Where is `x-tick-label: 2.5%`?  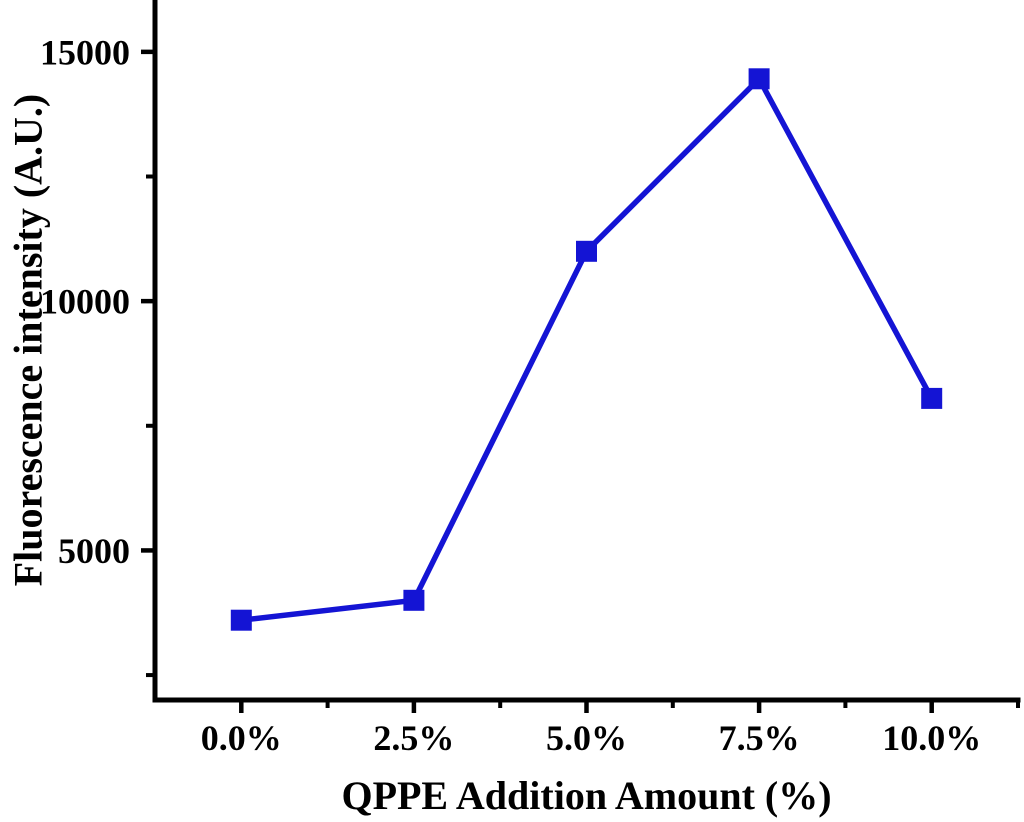
x-tick-label: 2.5% is located at coordinates (413, 738).